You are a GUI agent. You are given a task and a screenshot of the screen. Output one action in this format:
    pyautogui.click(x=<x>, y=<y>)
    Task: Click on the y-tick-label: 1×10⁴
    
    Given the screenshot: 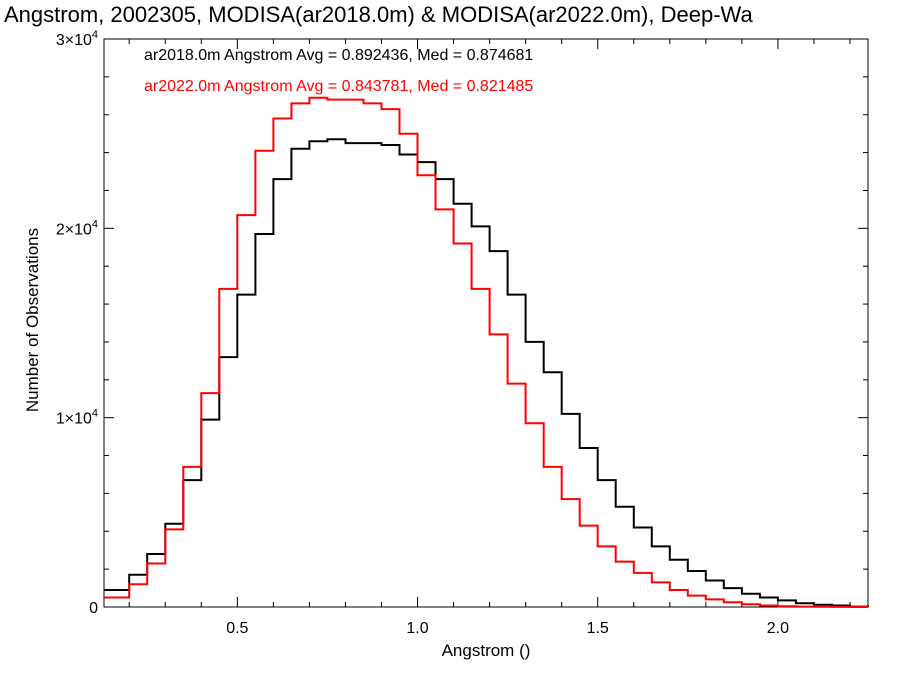 What is the action you would take?
    pyautogui.click(x=77, y=418)
    